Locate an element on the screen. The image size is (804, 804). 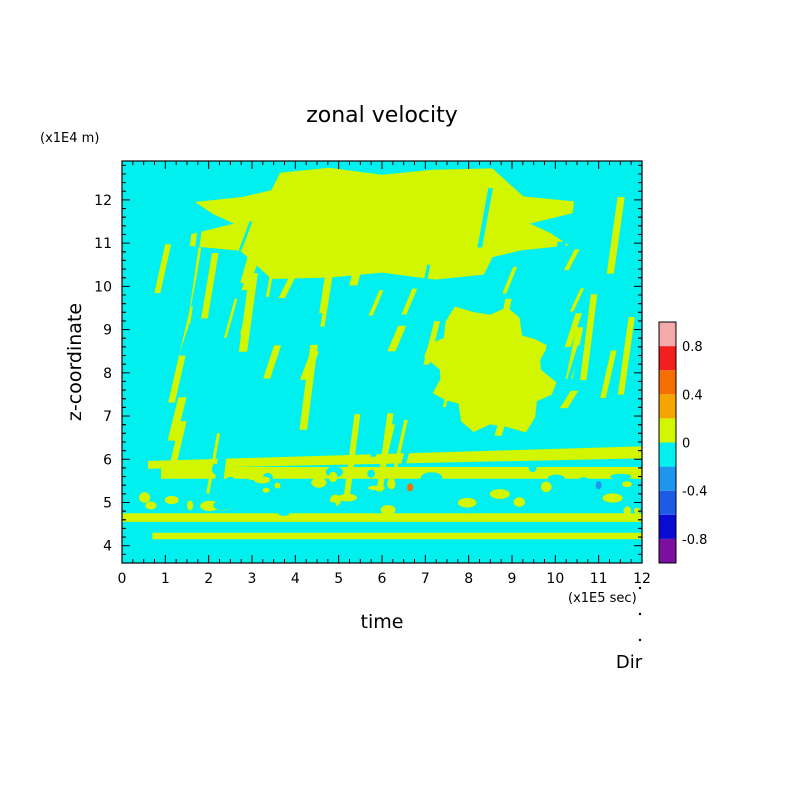
x-unit-label: (x1E5 sec) is located at coordinates (602, 598).